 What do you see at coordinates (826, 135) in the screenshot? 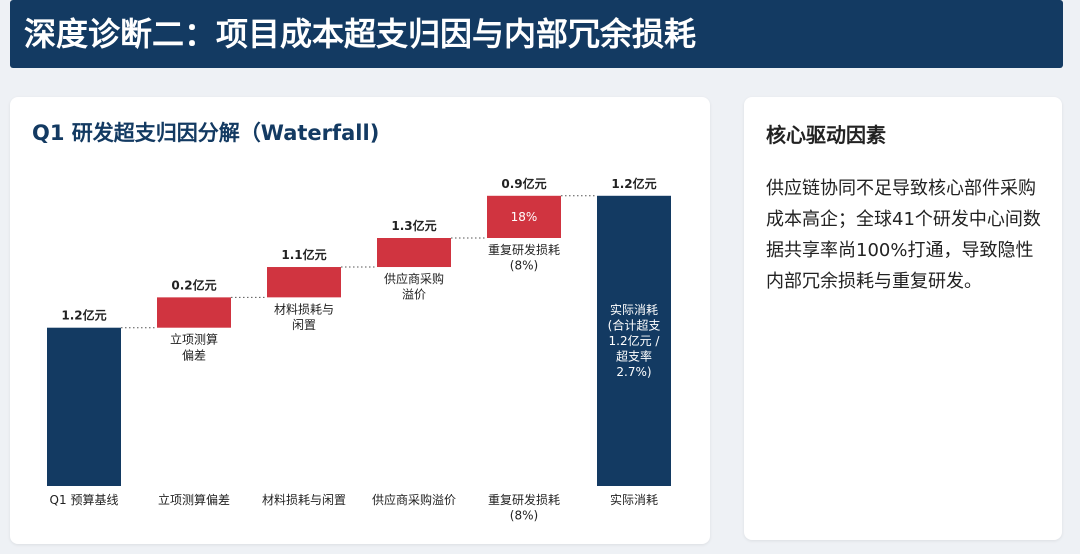
I see `side-title: 核心驱动因素` at bounding box center [826, 135].